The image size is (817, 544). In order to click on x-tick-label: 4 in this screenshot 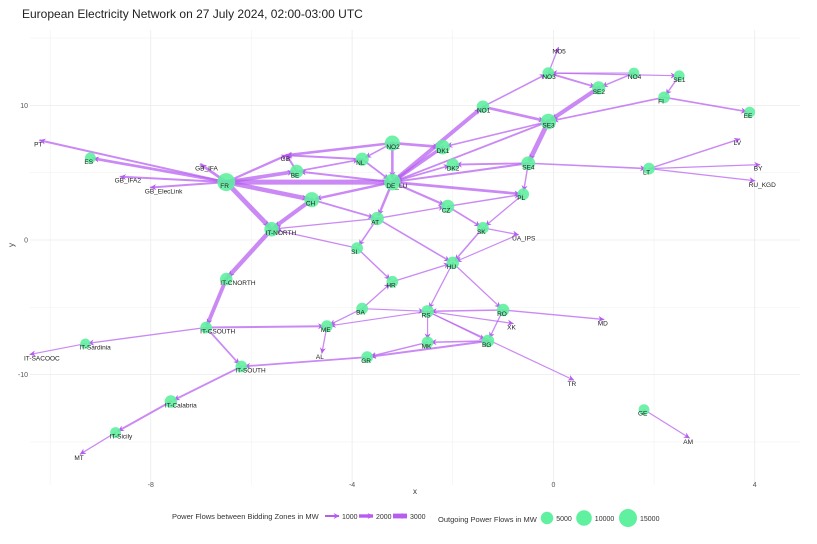, I will do `click(755, 485)`.